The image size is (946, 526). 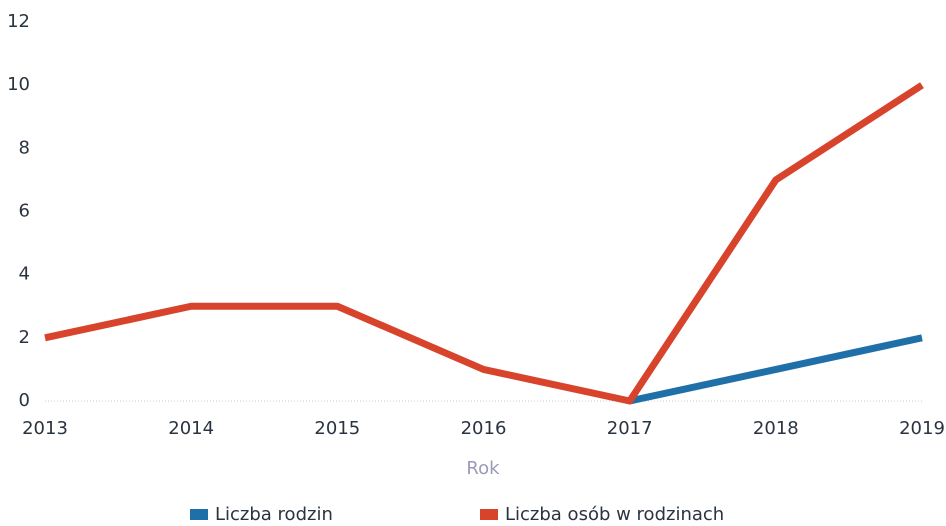 What do you see at coordinates (24, 337) in the screenshot?
I see `y-tick-label: 2` at bounding box center [24, 337].